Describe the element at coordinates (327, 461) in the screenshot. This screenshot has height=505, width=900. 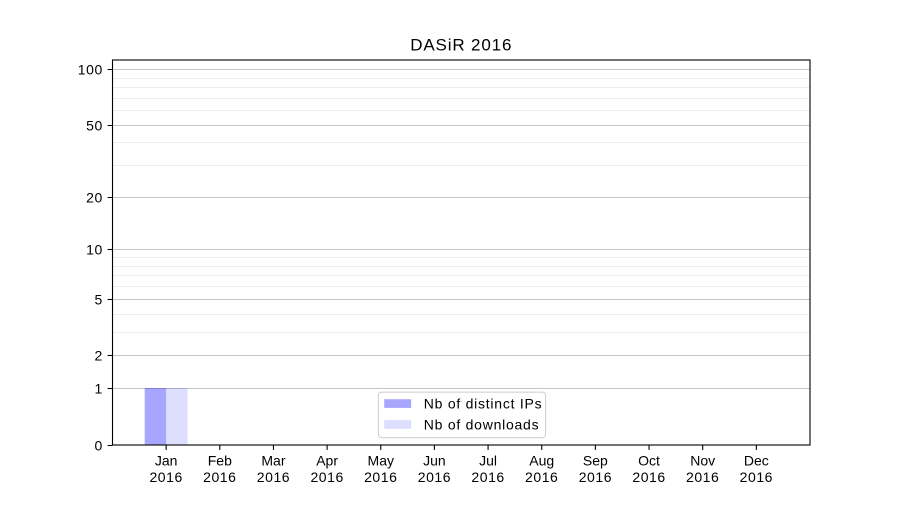
I see `svg-text: Apr` at that location.